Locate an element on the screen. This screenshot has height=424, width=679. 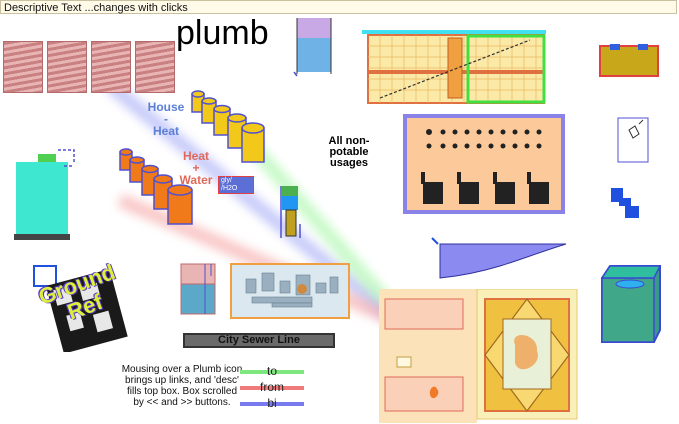
site-plan-icon is located at coordinates (479, 356).